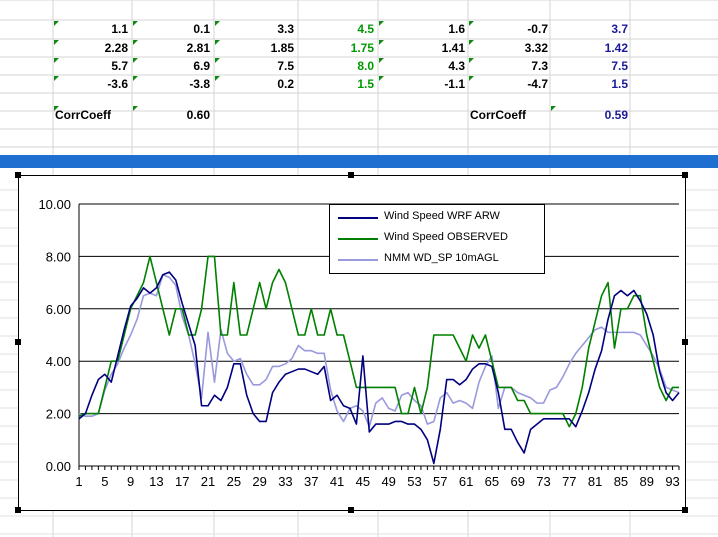  I want to click on sheet-cell-r1-c4: 4.5, so click(365, 29).